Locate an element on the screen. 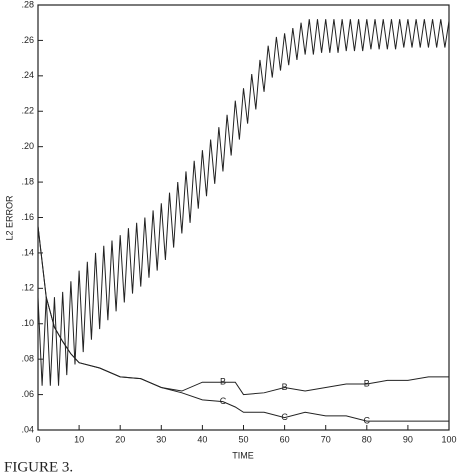  y-tick-label: .04 is located at coordinates (27, 429).